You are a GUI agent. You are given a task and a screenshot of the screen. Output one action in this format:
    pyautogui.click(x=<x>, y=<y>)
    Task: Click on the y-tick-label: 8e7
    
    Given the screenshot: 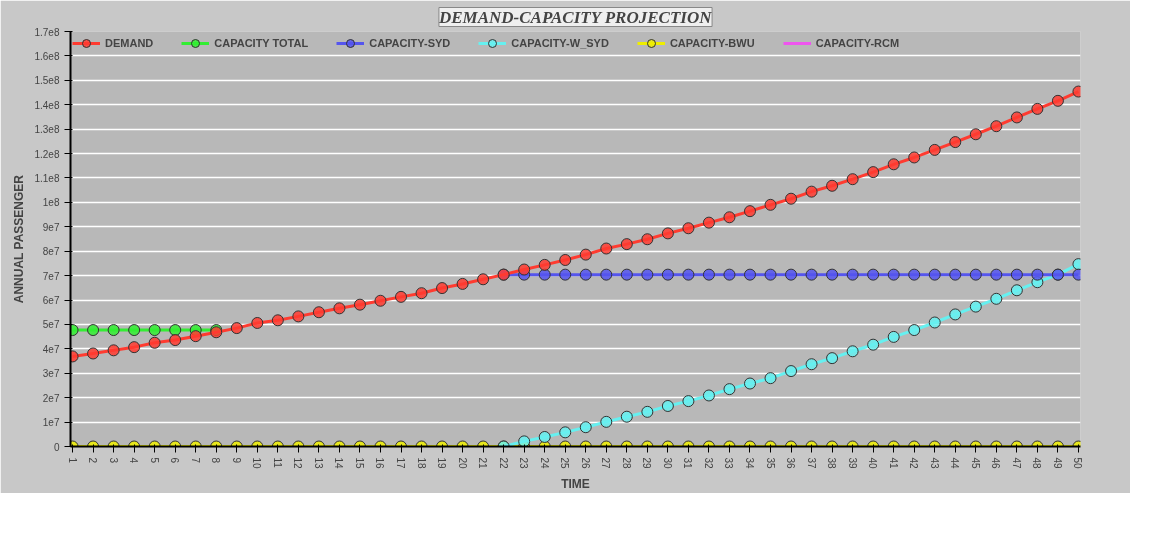 What is the action you would take?
    pyautogui.click(x=51, y=252)
    